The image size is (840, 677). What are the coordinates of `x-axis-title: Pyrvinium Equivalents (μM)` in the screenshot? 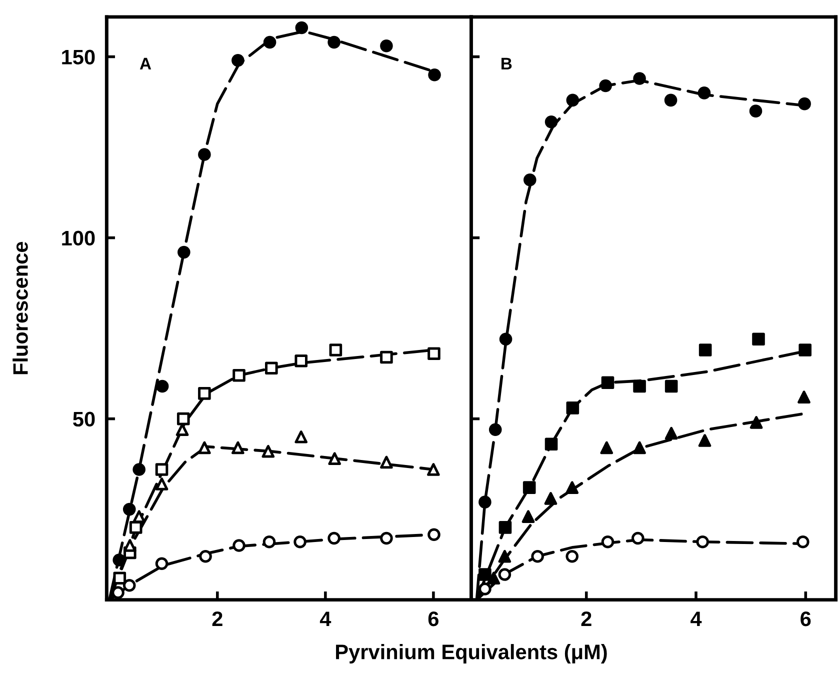 It's located at (471, 654).